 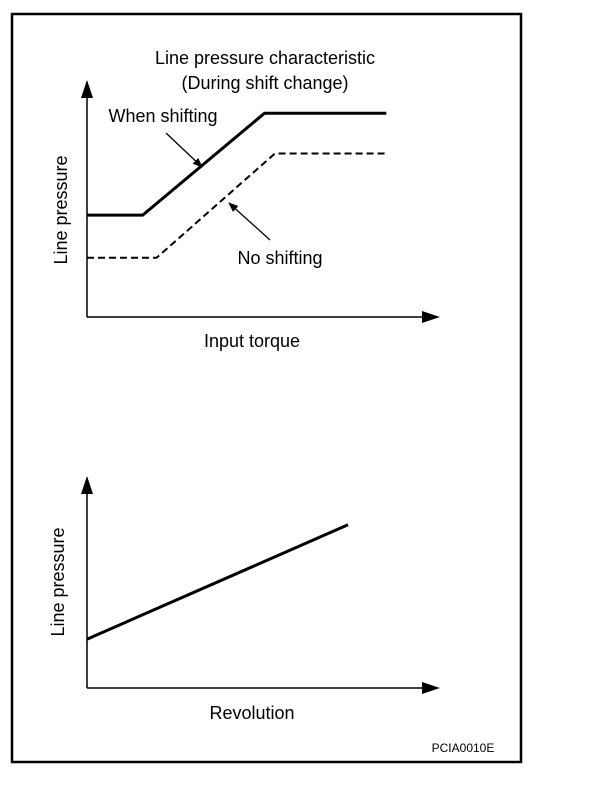 What do you see at coordinates (264, 83) in the screenshot?
I see `chart-subtitle: (During shift change)` at bounding box center [264, 83].